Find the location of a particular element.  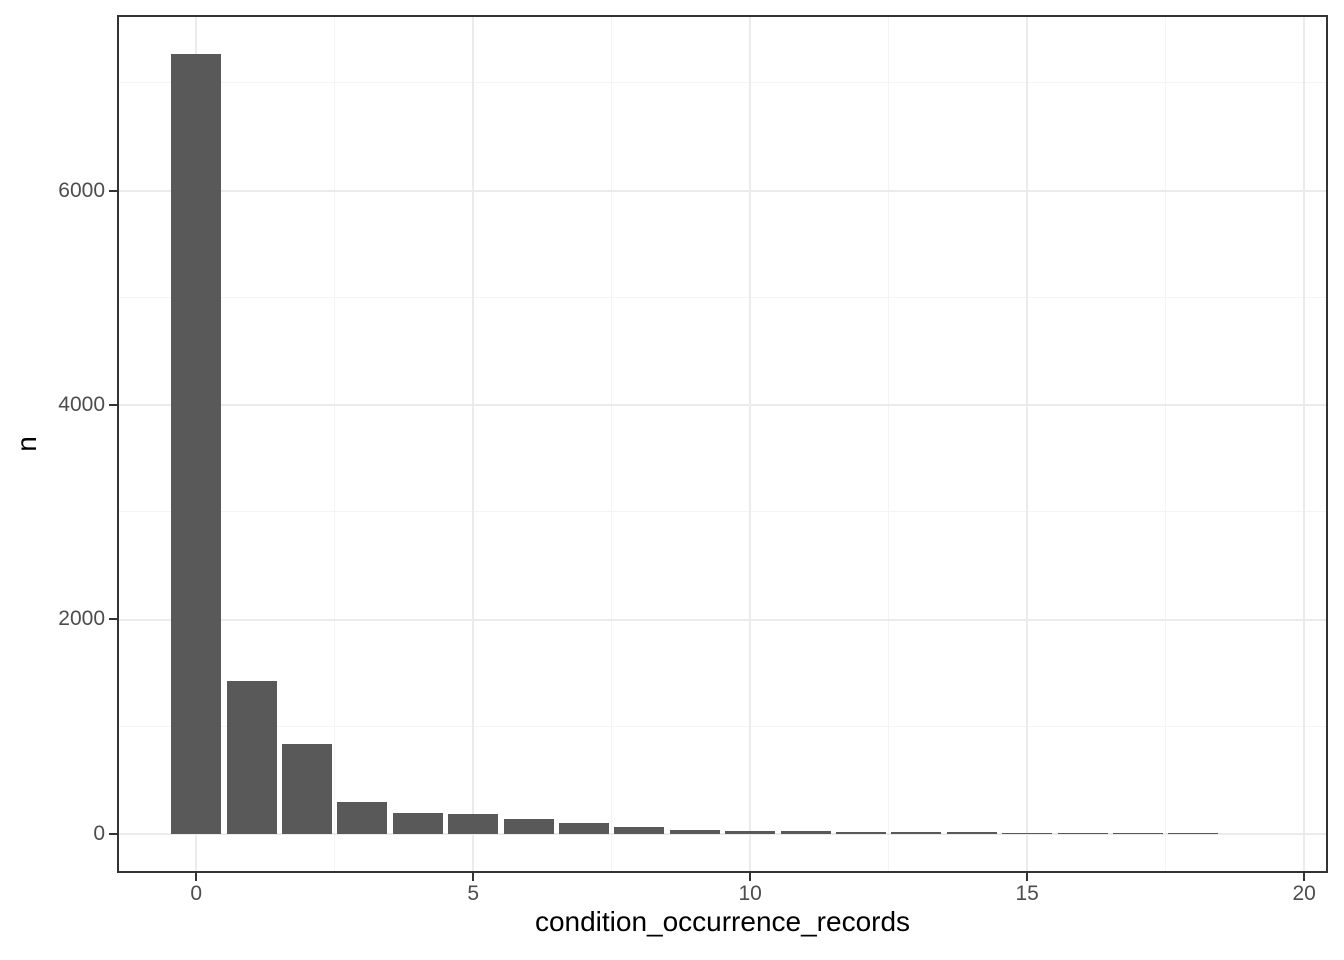

y-tick-label: 4000 is located at coordinates (81, 405).